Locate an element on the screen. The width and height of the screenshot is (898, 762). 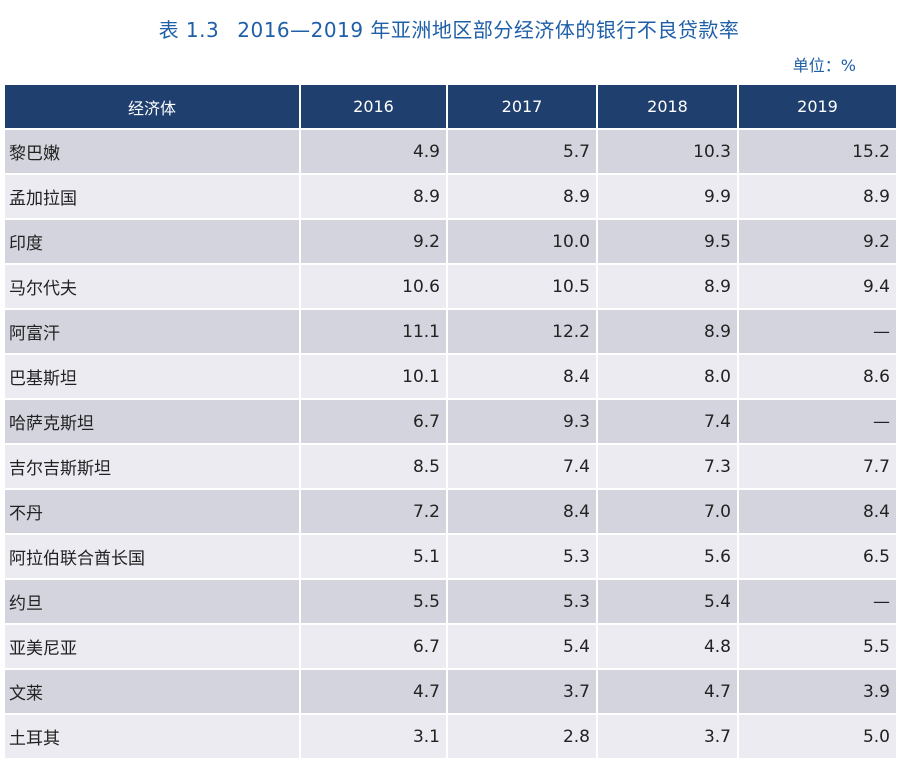
economy-name: 哈萨克斯坦 is located at coordinates (152, 422).